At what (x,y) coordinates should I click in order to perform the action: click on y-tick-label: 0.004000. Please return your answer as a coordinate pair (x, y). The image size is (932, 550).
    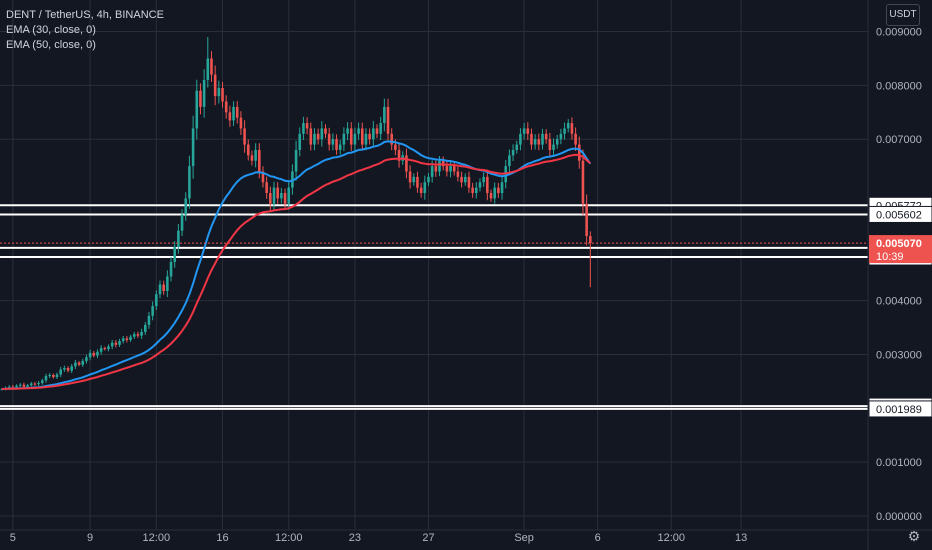
    Looking at the image, I should click on (899, 302).